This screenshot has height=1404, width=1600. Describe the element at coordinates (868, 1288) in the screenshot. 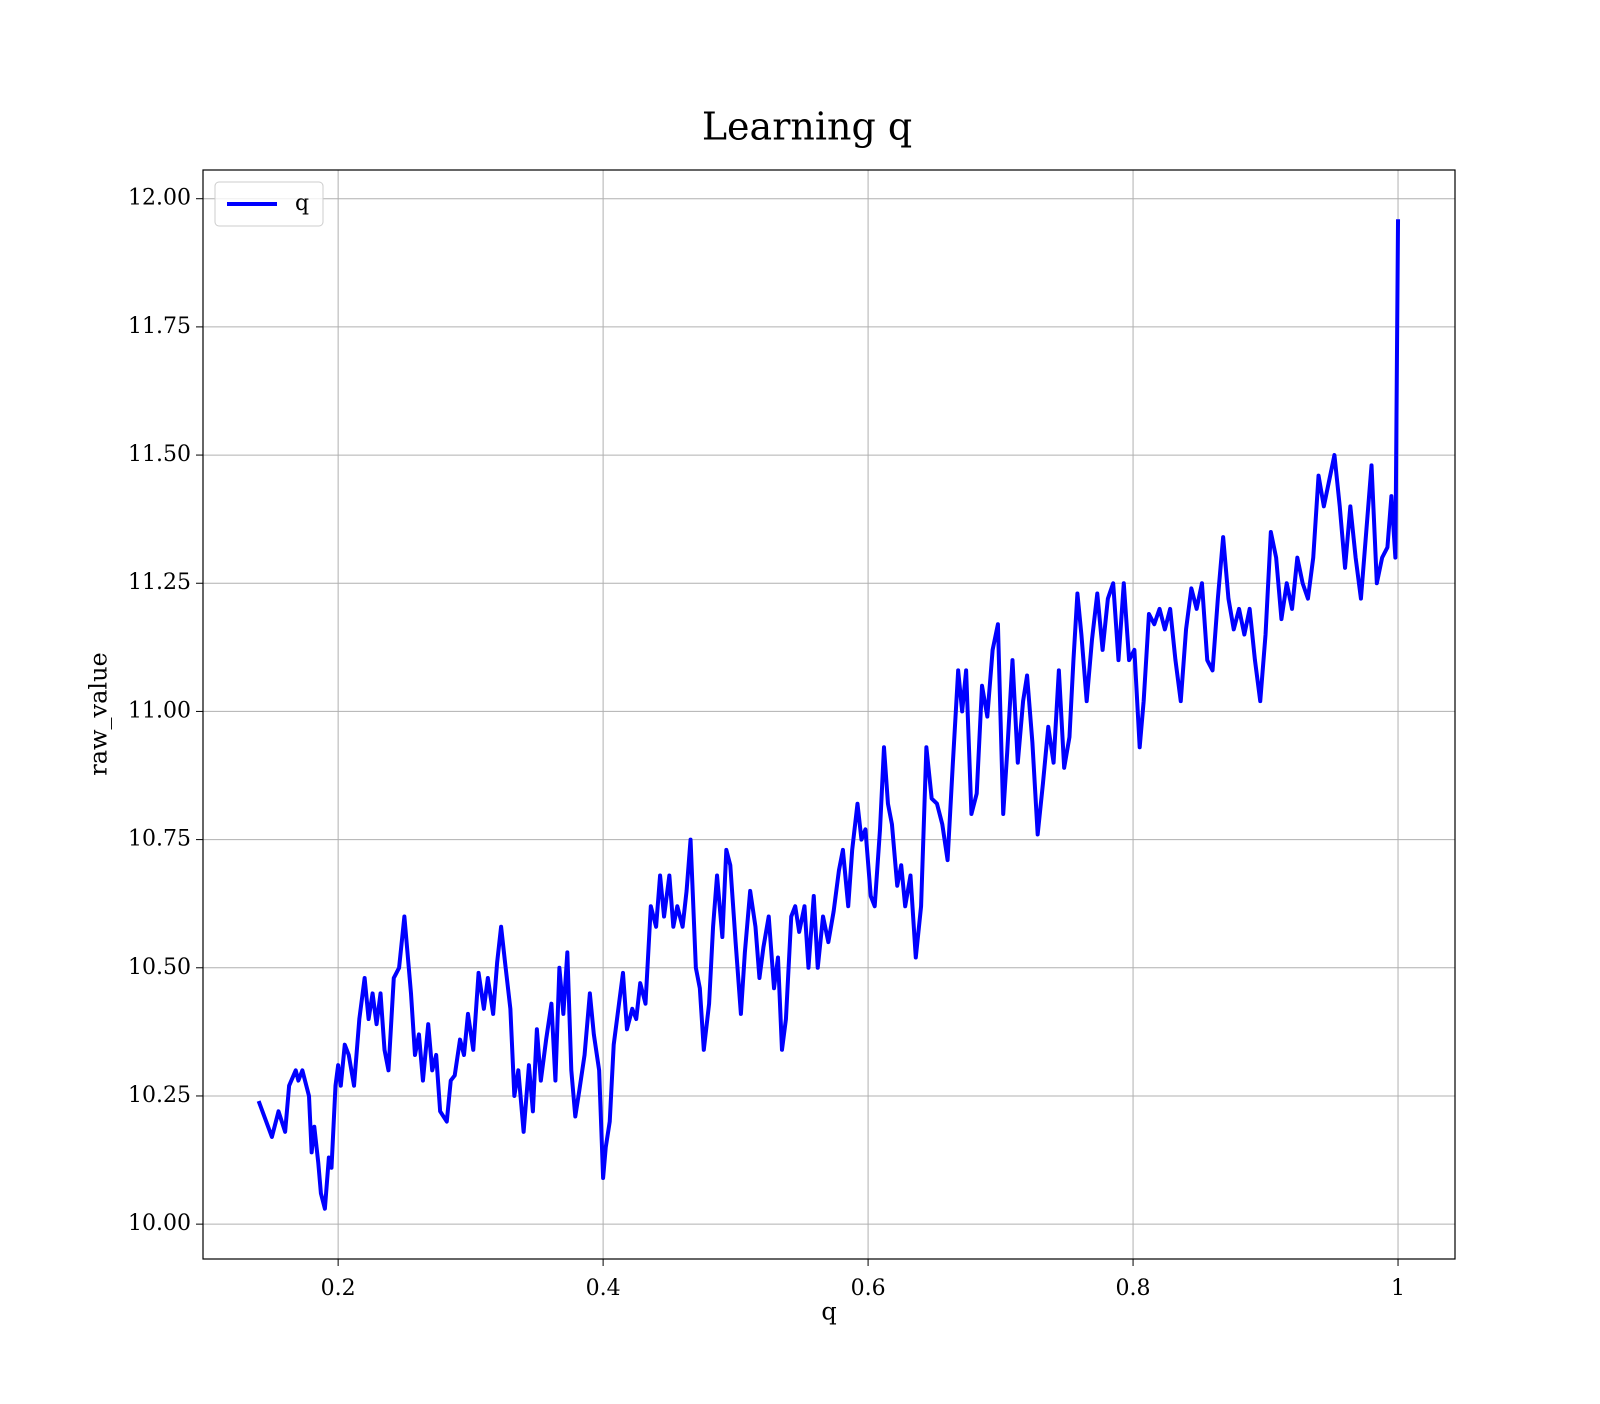

I see `x-tick-label: 0.6` at that location.